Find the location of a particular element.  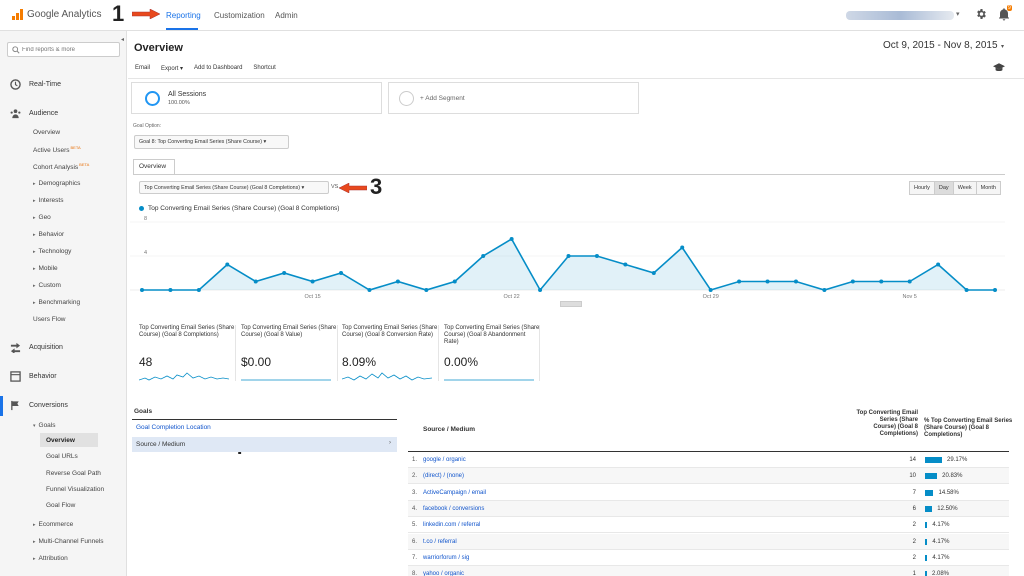

google-analytics-logo: Google Analytics is located at coordinates (57, 14).